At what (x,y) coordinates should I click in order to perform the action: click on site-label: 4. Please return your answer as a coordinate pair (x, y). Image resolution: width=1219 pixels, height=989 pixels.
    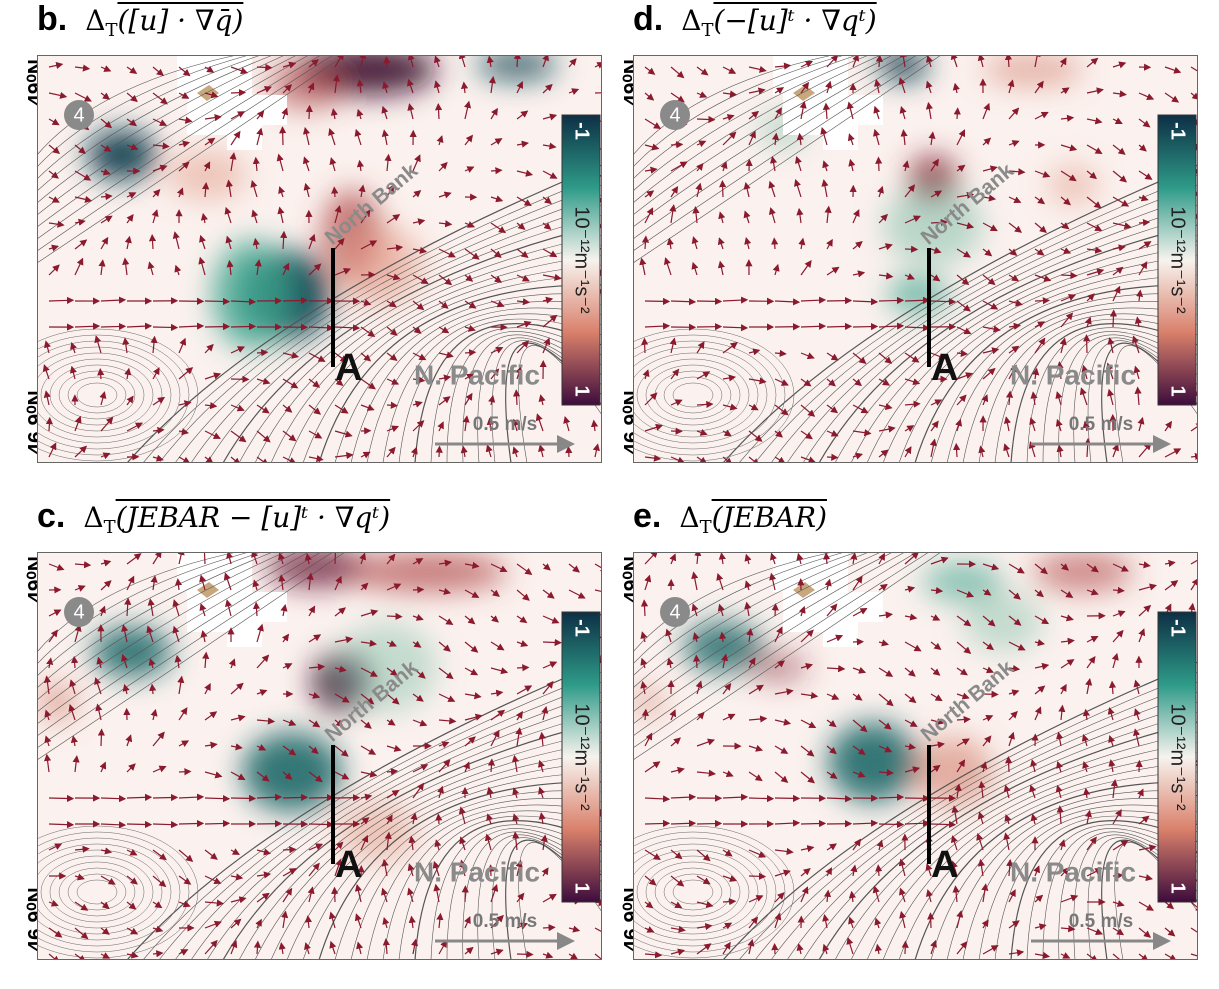
    Looking at the image, I should click on (78, 612).